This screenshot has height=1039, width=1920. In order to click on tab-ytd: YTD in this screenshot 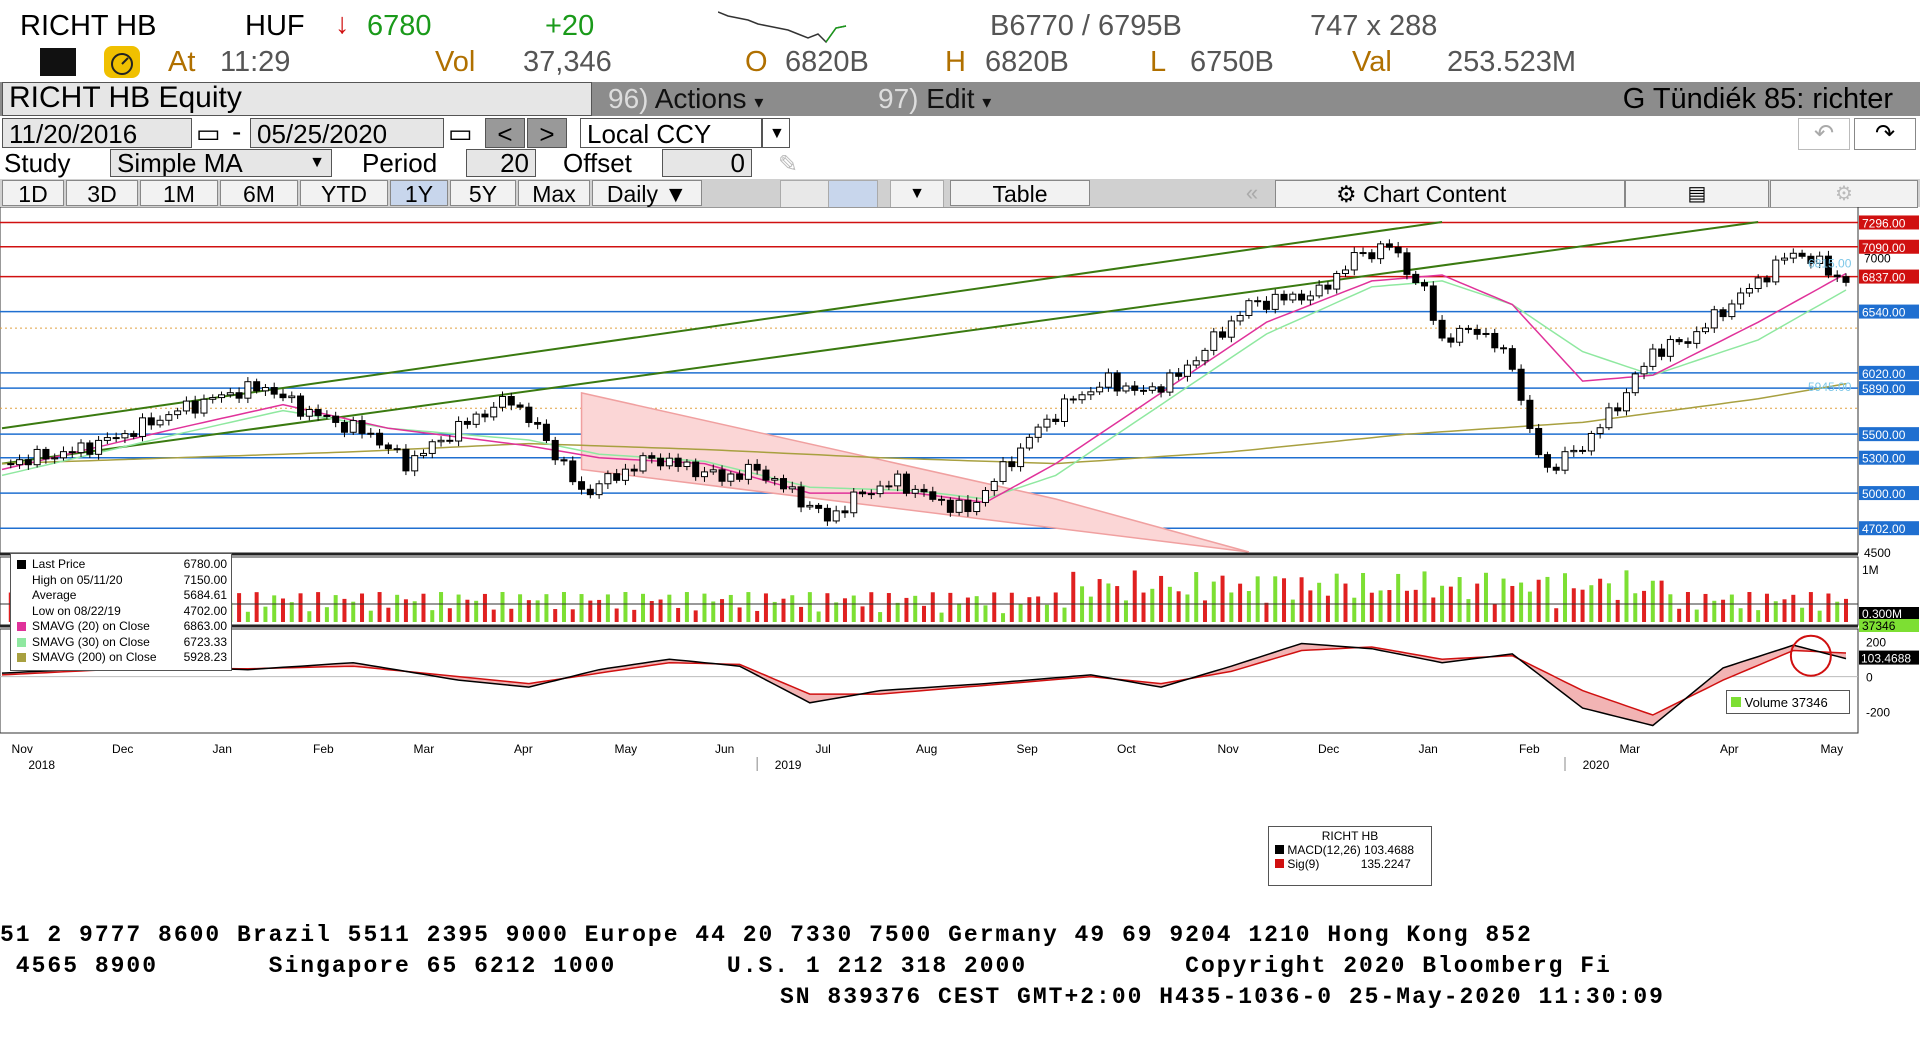, I will do `click(344, 193)`.